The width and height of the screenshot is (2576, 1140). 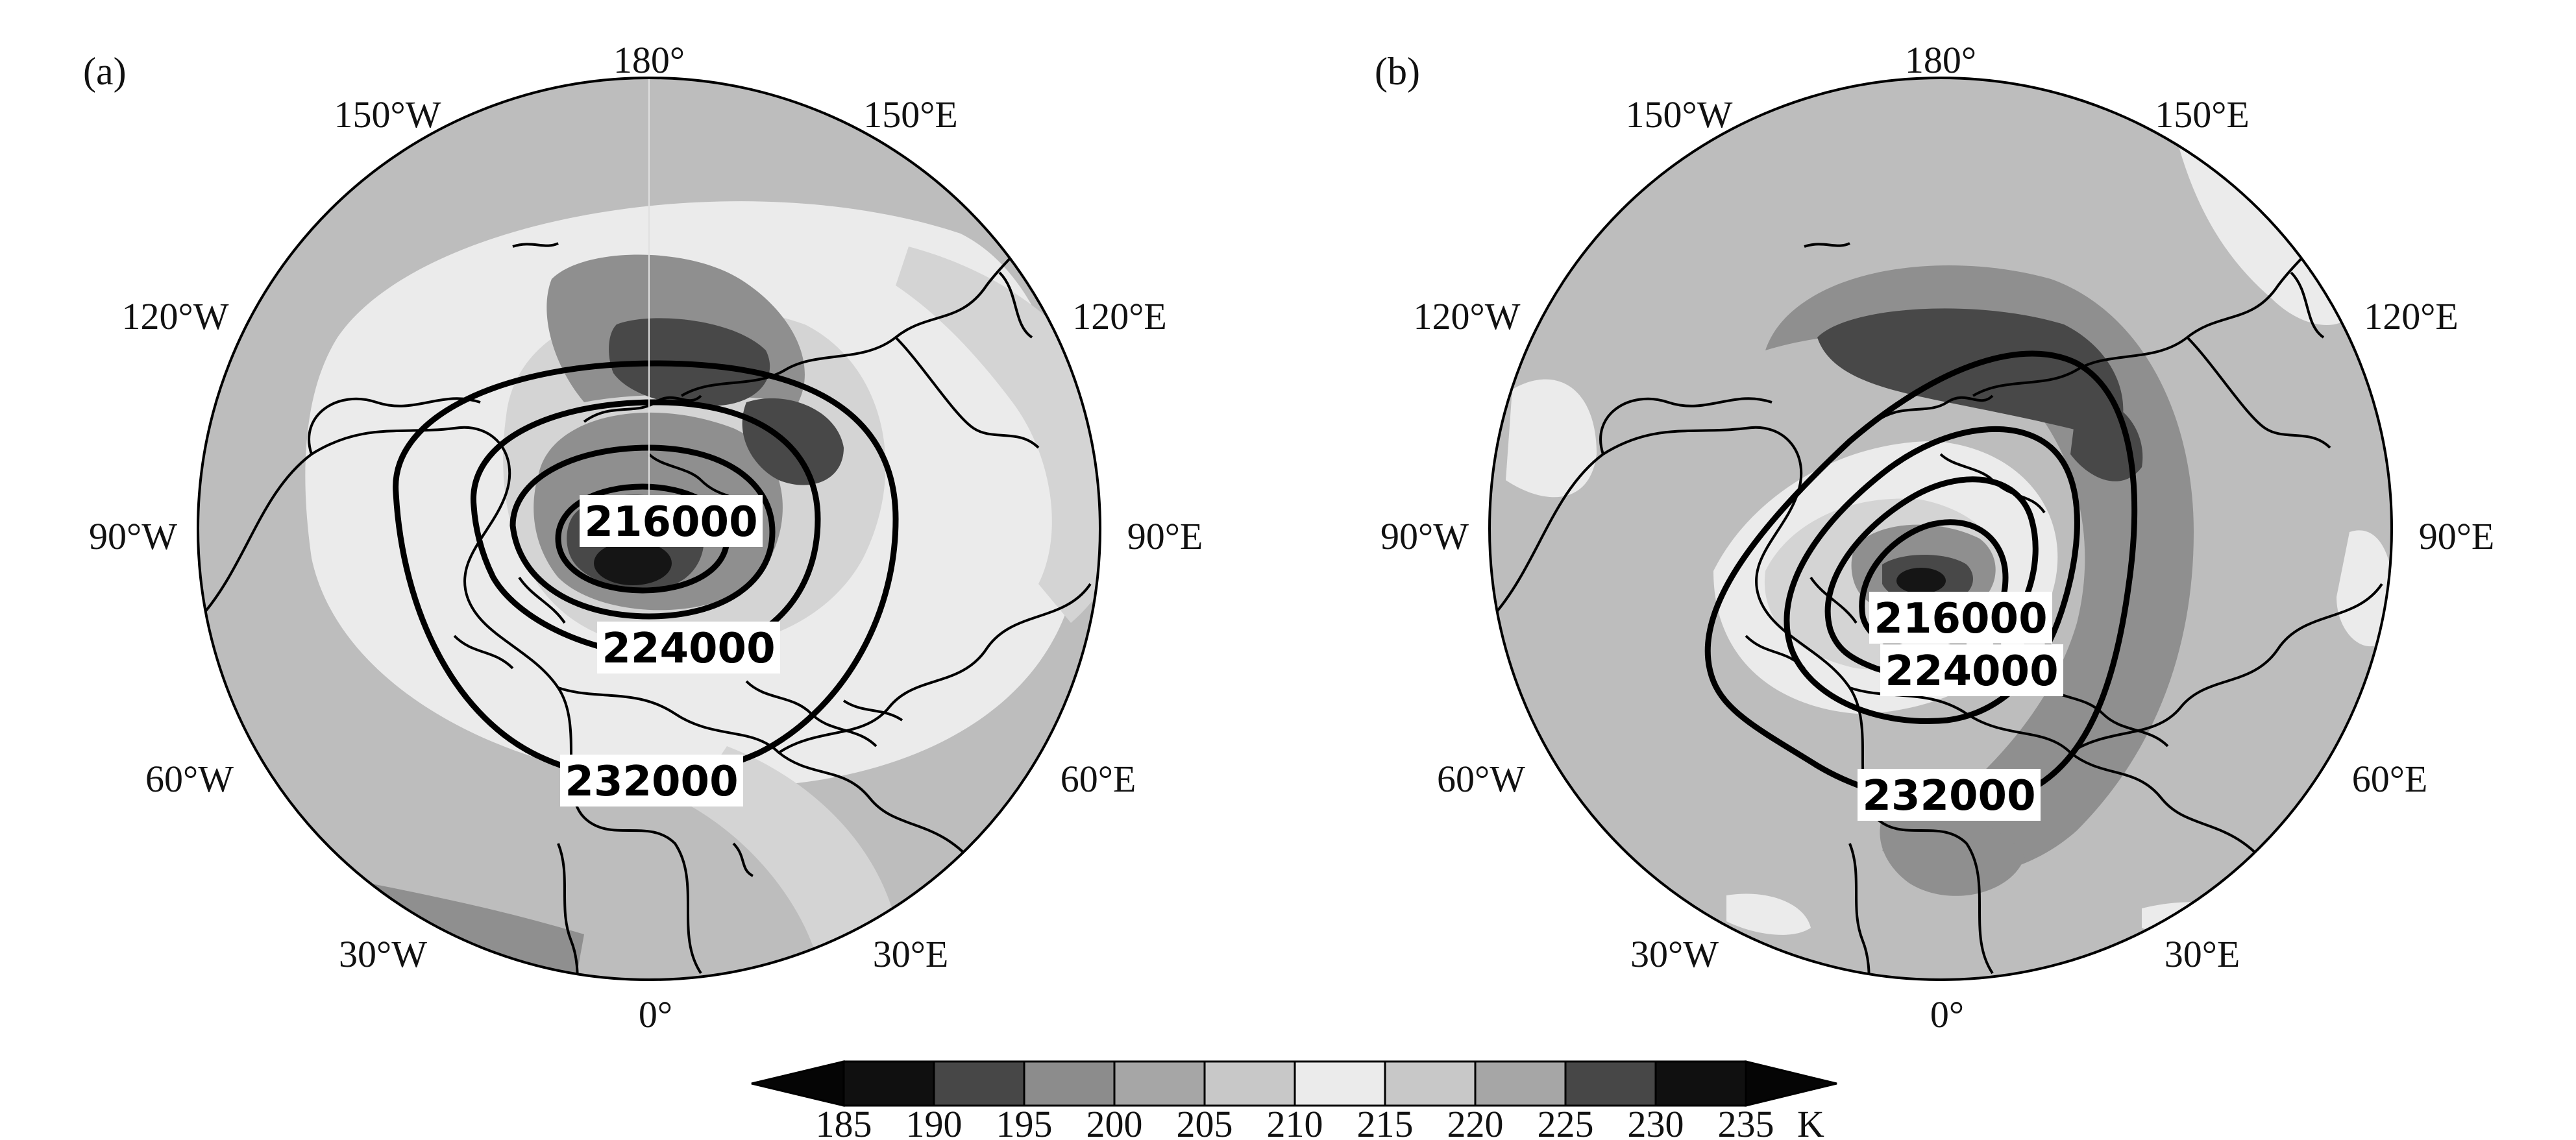 What do you see at coordinates (1970, 374) in the screenshot?
I see `panel-b-dark-upper` at bounding box center [1970, 374].